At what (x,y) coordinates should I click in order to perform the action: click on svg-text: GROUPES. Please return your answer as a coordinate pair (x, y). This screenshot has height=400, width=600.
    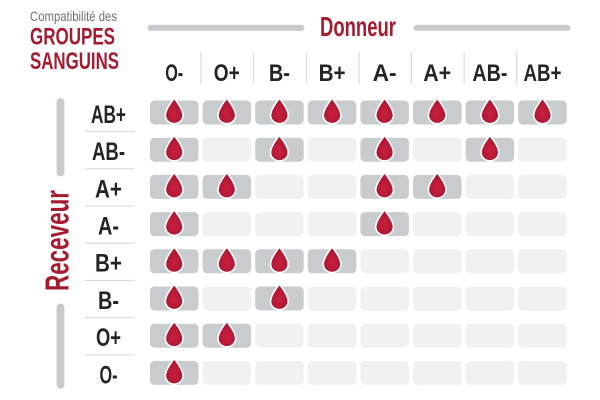
    Looking at the image, I should click on (72, 37).